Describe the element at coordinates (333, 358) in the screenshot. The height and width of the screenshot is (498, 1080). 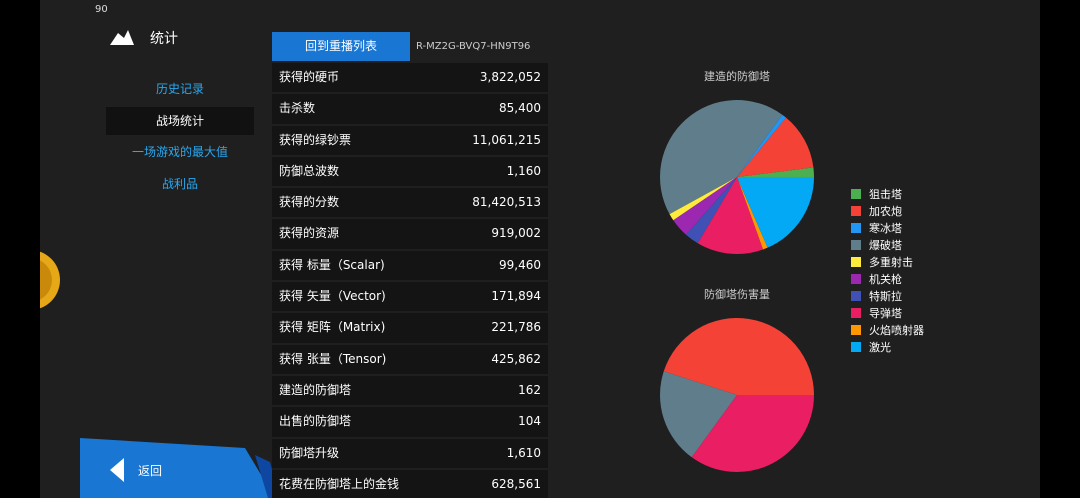
I see `row-label: 获得 张量（Tensor)` at that location.